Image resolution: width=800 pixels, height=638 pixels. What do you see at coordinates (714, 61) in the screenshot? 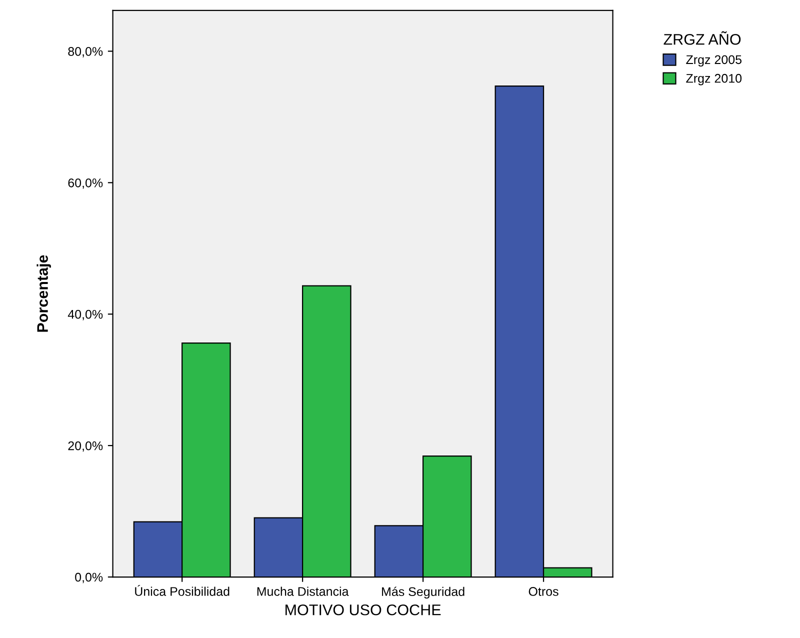
I see `legend-label: Zrgz 2005` at bounding box center [714, 61].